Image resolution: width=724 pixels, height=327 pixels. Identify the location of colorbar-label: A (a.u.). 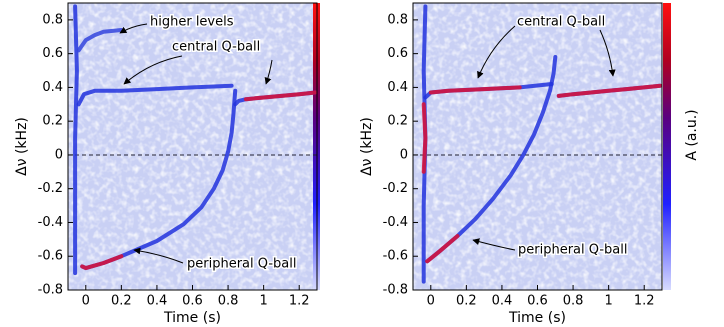
(692, 134).